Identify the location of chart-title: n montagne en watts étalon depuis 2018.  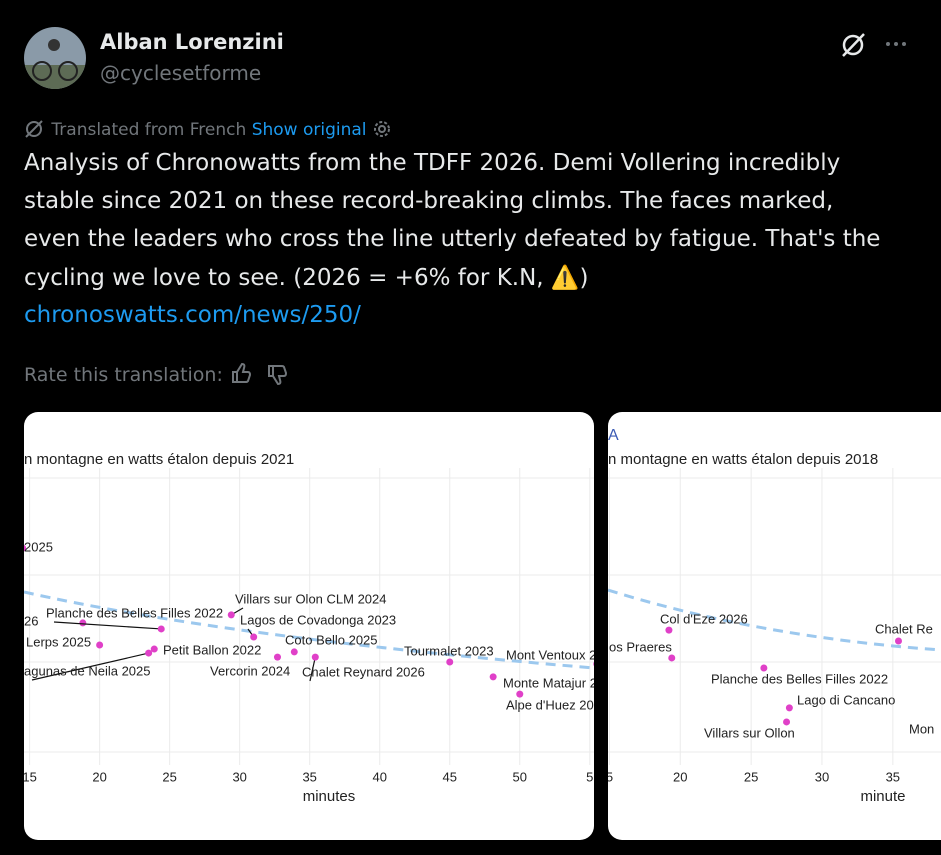
(743, 459).